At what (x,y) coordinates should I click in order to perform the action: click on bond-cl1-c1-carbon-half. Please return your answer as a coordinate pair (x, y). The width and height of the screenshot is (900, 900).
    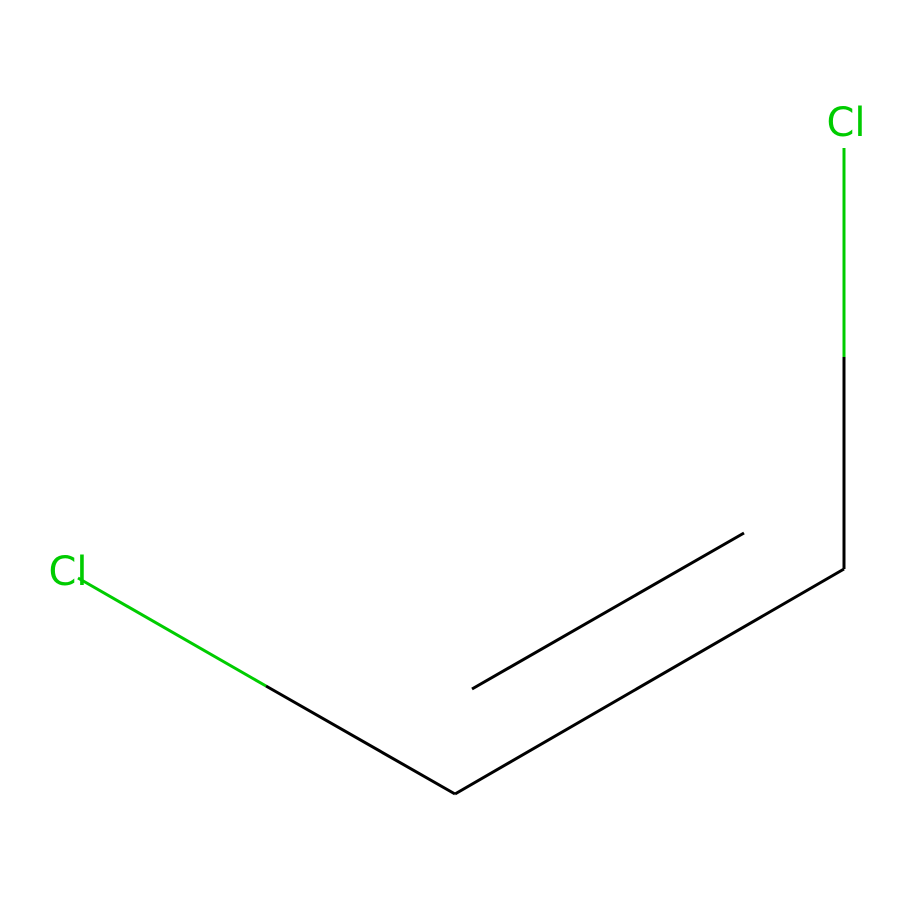
    Looking at the image, I should click on (360, 740).